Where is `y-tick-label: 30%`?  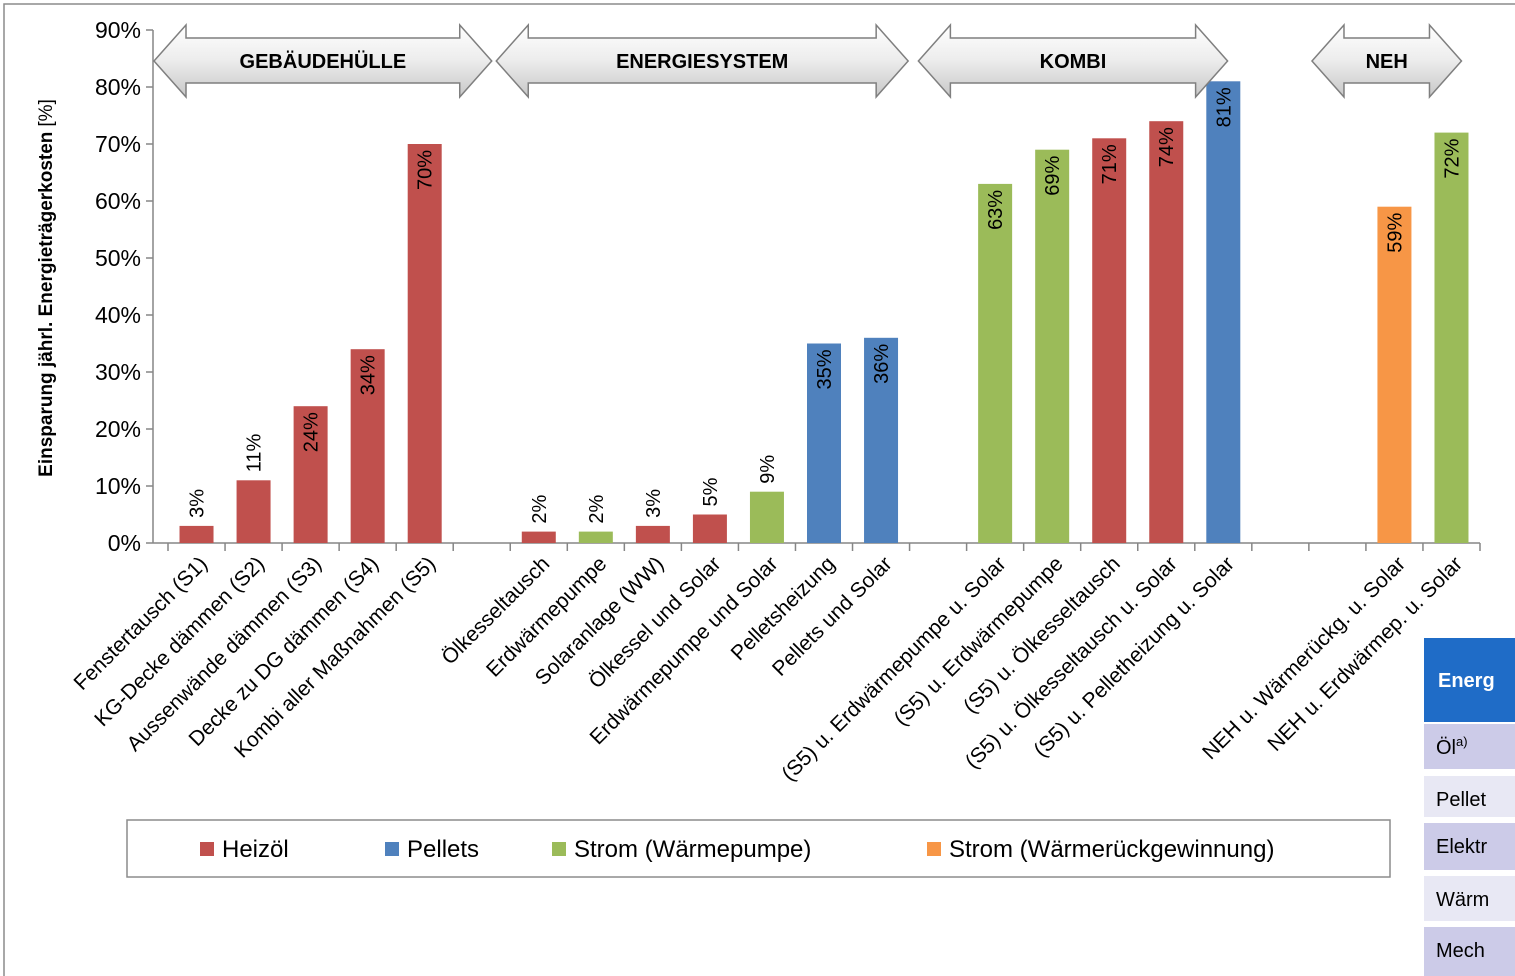 y-tick-label: 30% is located at coordinates (118, 372).